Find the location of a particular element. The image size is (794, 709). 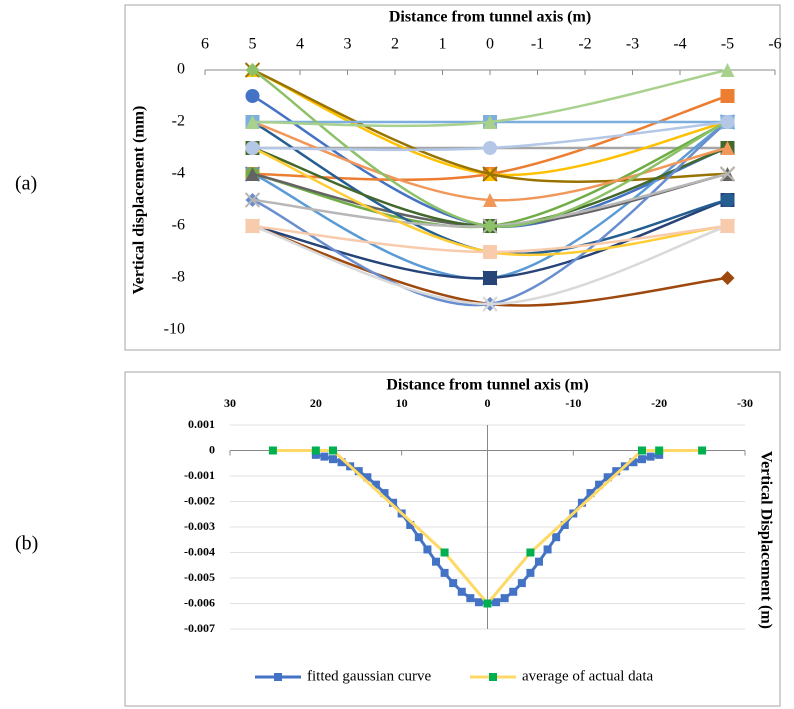

x-tick-label: -1 is located at coordinates (537, 44).